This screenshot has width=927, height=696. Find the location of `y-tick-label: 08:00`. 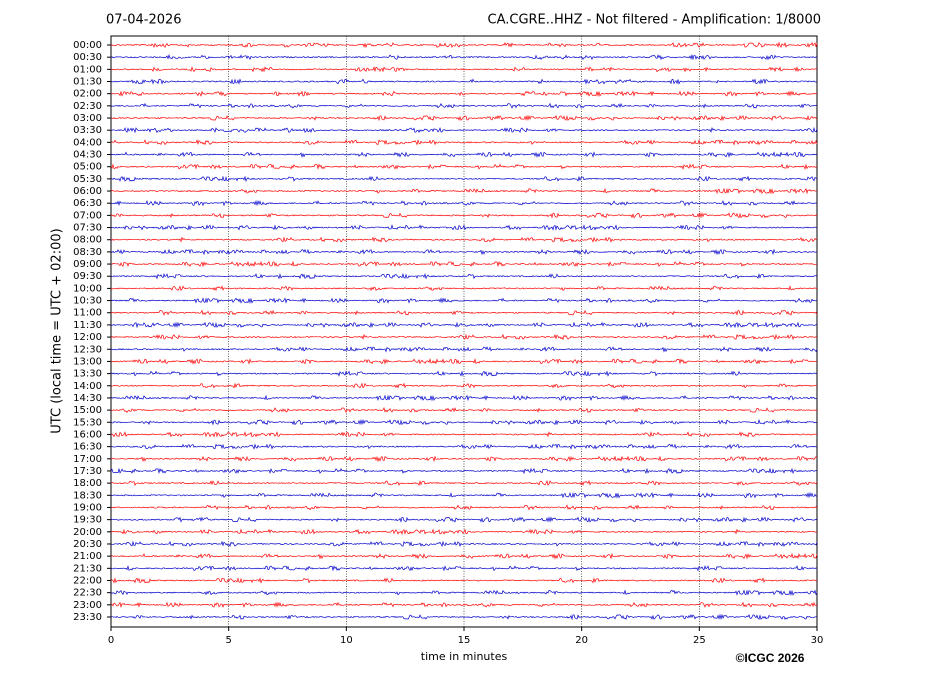

y-tick-label: 08:00 is located at coordinates (87, 240).